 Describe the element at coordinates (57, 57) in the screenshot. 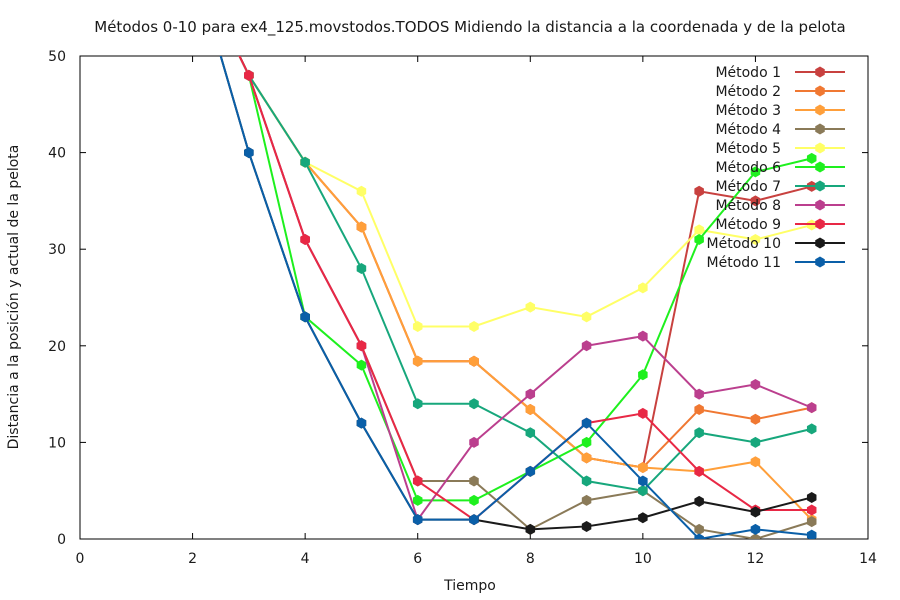

I see `y-tick-label: 50` at that location.